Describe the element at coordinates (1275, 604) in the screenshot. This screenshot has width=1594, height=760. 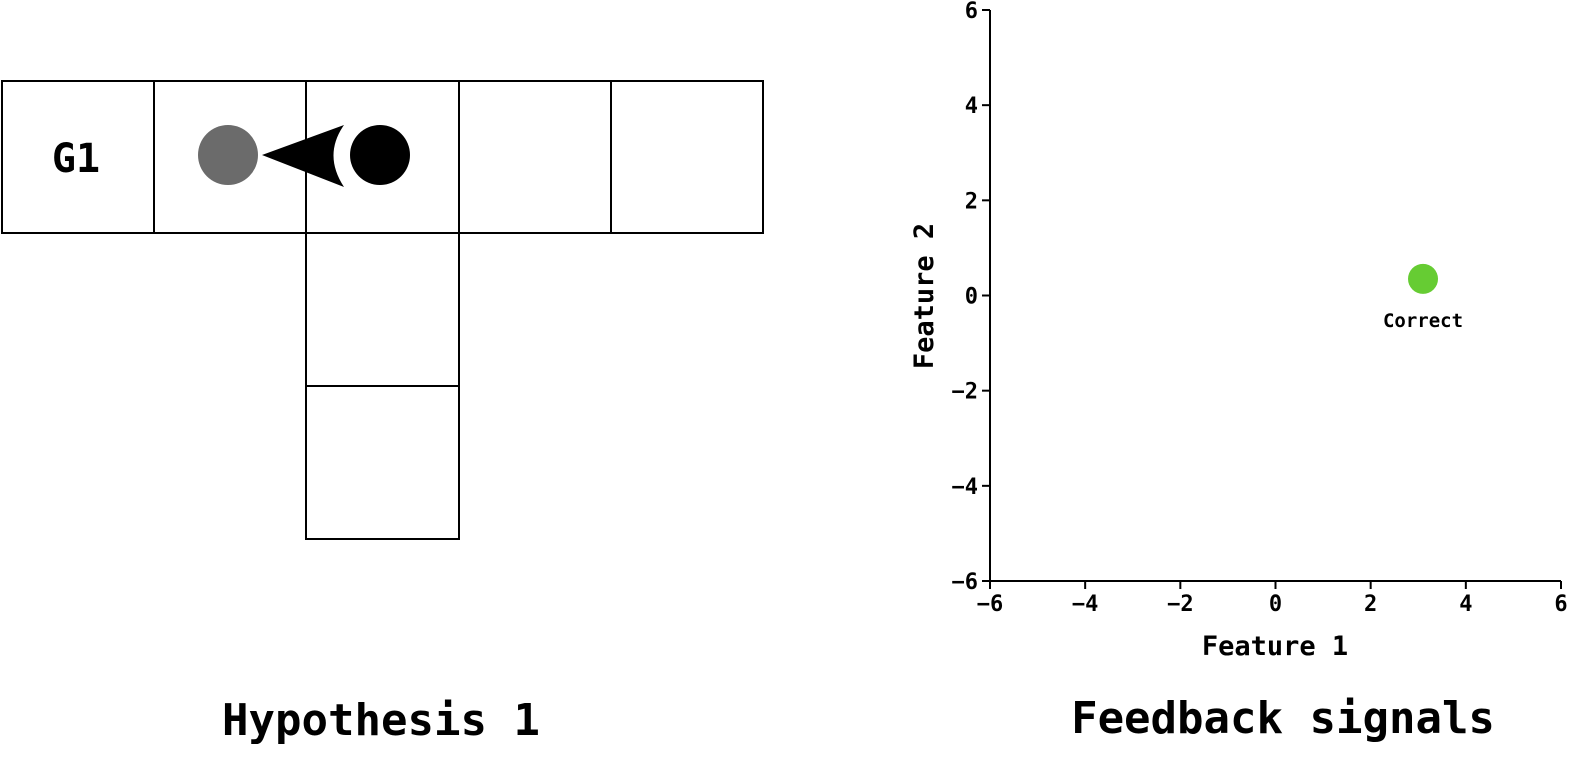
I see `x-tick-label: 0` at that location.